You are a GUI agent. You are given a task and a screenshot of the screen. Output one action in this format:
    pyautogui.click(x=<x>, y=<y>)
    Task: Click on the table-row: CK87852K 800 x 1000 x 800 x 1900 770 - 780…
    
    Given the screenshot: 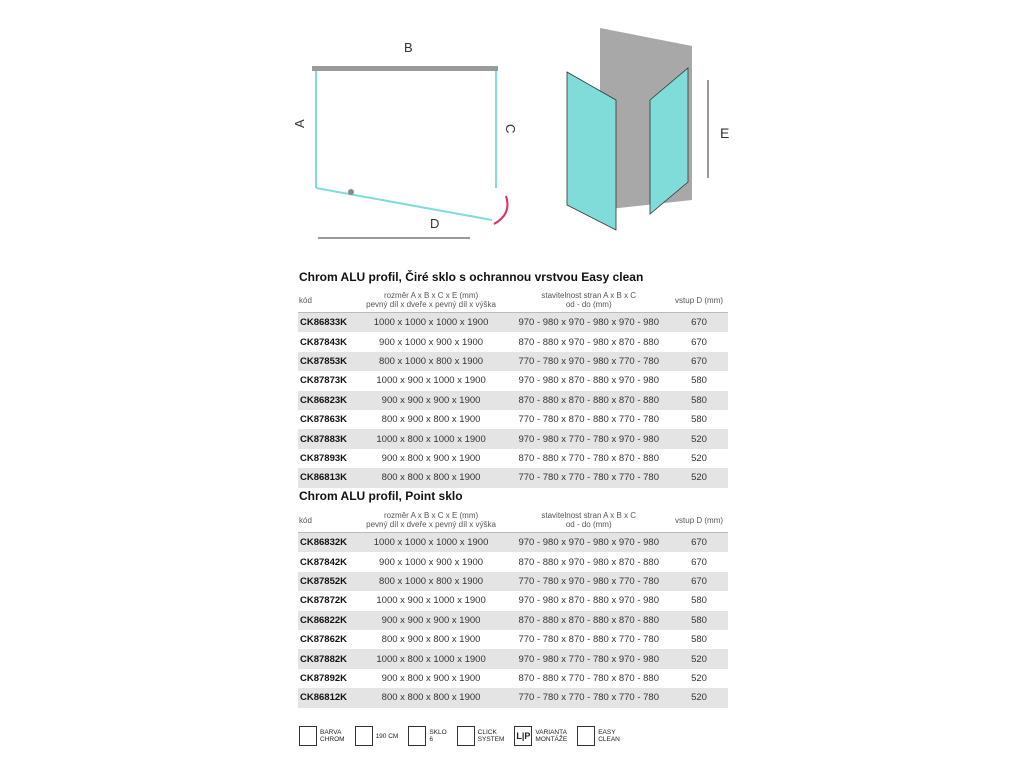 What is the action you would take?
    pyautogui.click(x=513, y=581)
    